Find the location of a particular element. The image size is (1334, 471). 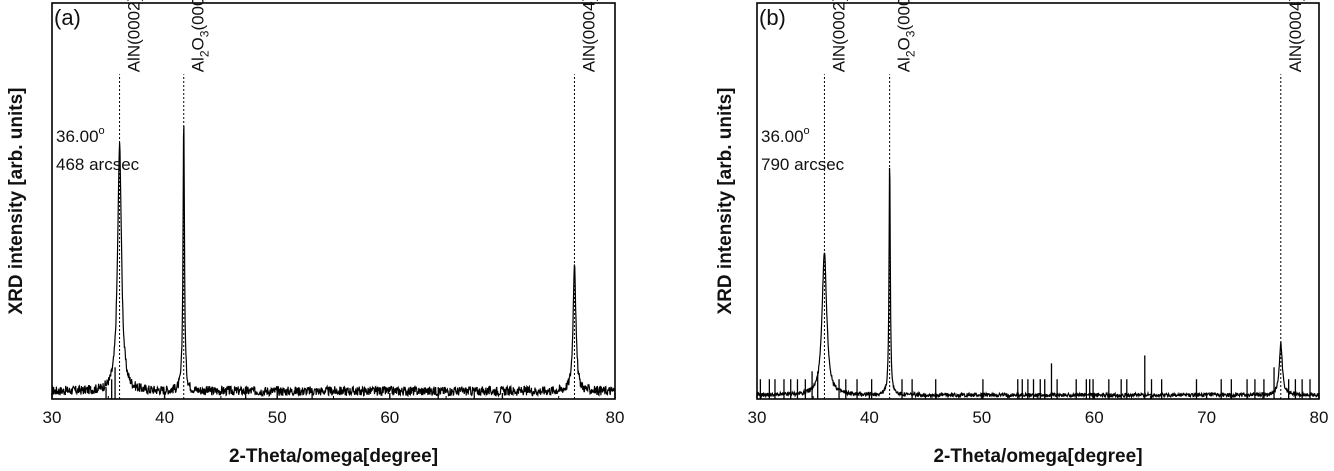

chart-a-y-axis-title: XRD intensity [arb. units] is located at coordinates (16, 201).